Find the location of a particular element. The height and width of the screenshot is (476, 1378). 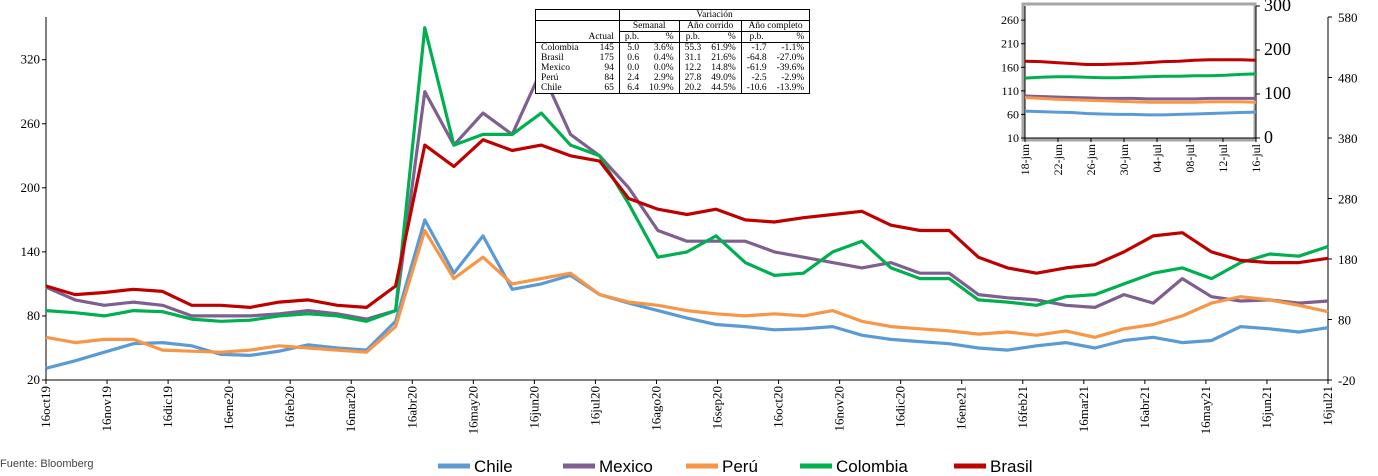

x-tick-label: 16mar21 is located at coordinates (1083, 409).